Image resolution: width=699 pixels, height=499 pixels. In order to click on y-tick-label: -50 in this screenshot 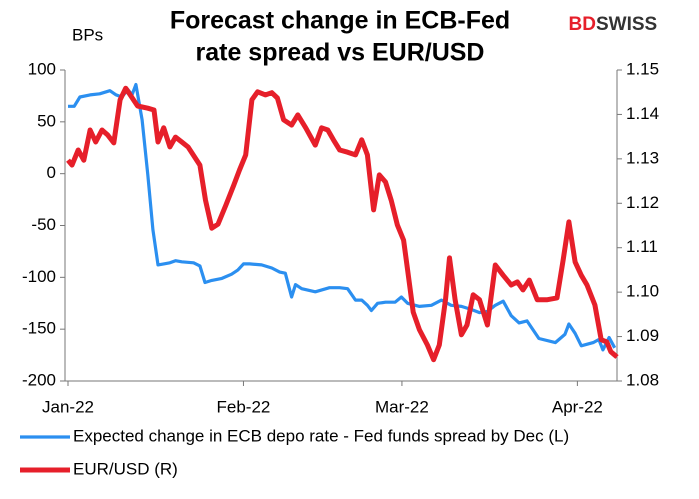, I will do `click(43, 224)`.